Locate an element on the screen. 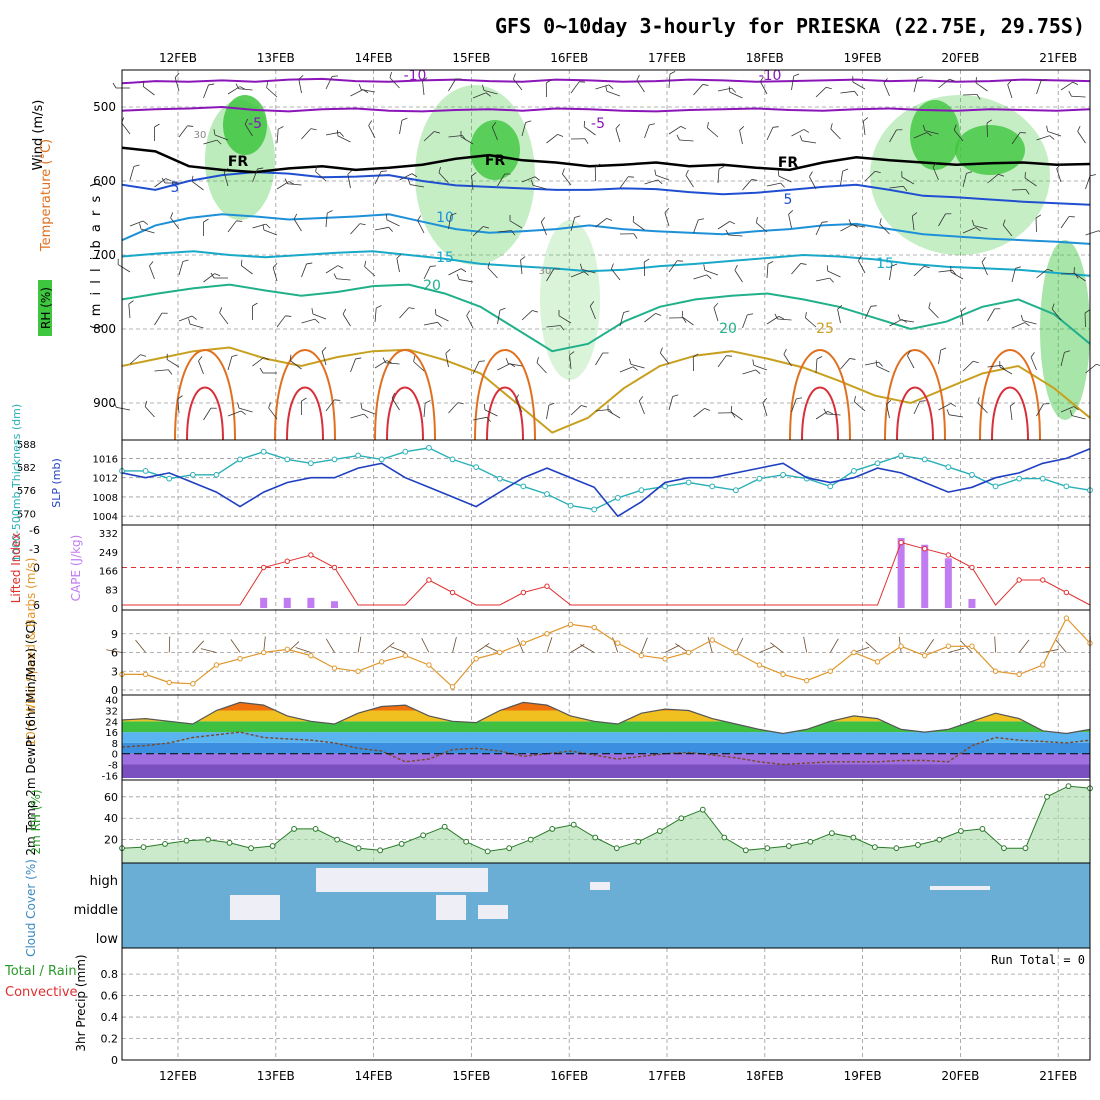 The height and width of the screenshot is (1100, 1100). rh-moisture-area is located at coordinates (1065, 330).